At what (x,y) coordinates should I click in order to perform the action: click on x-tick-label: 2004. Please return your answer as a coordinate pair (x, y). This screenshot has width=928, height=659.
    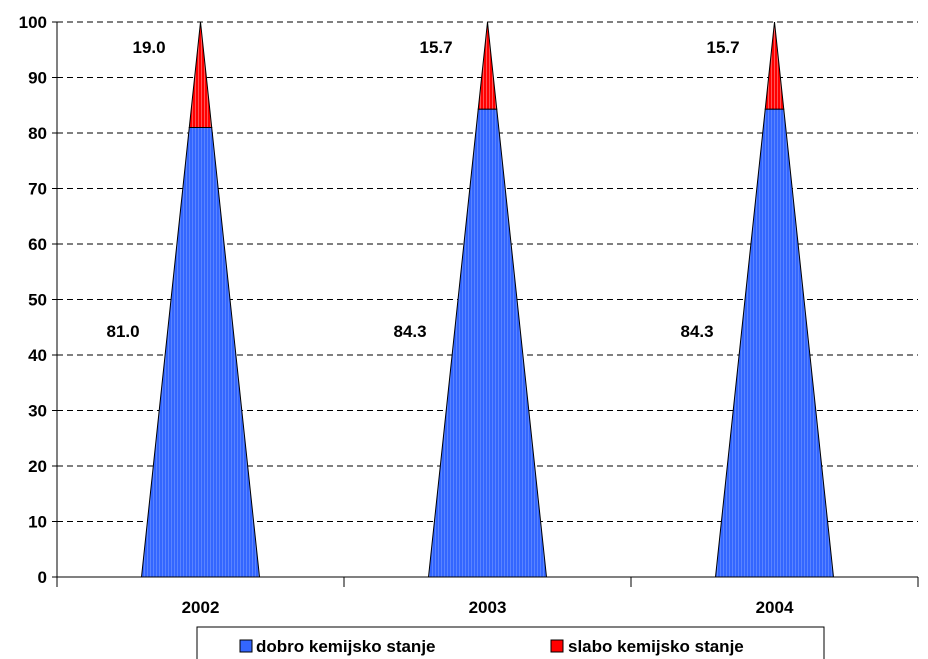
    Looking at the image, I should click on (775, 607).